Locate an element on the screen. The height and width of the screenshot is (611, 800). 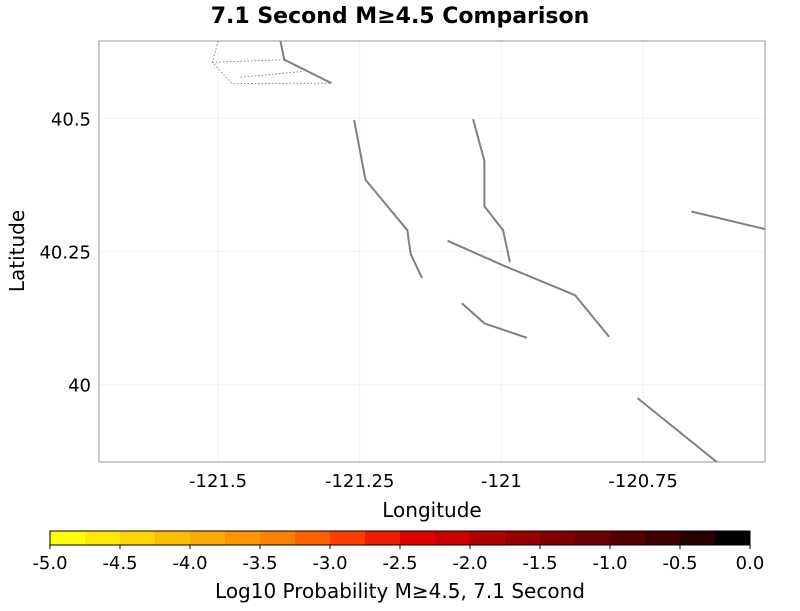
x-tick-label: -121 is located at coordinates (501, 481).